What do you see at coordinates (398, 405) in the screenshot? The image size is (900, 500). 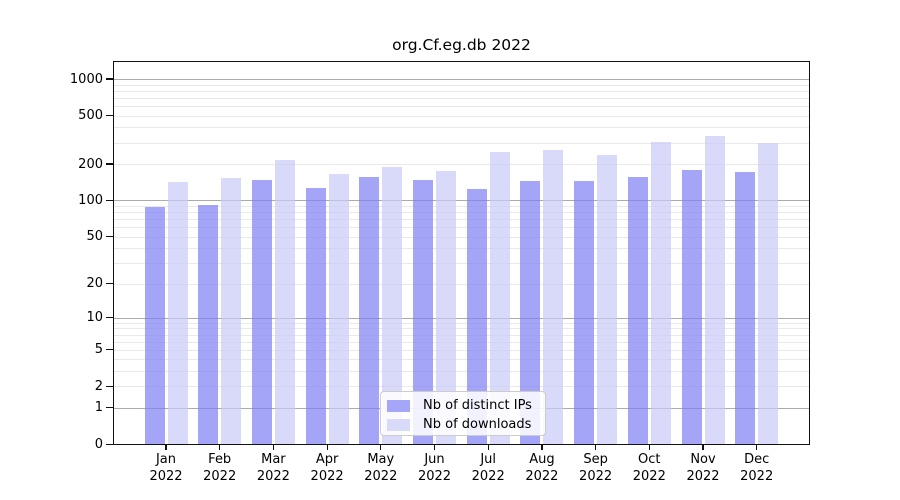 I see `legend-swatch-distinct-ips` at bounding box center [398, 405].